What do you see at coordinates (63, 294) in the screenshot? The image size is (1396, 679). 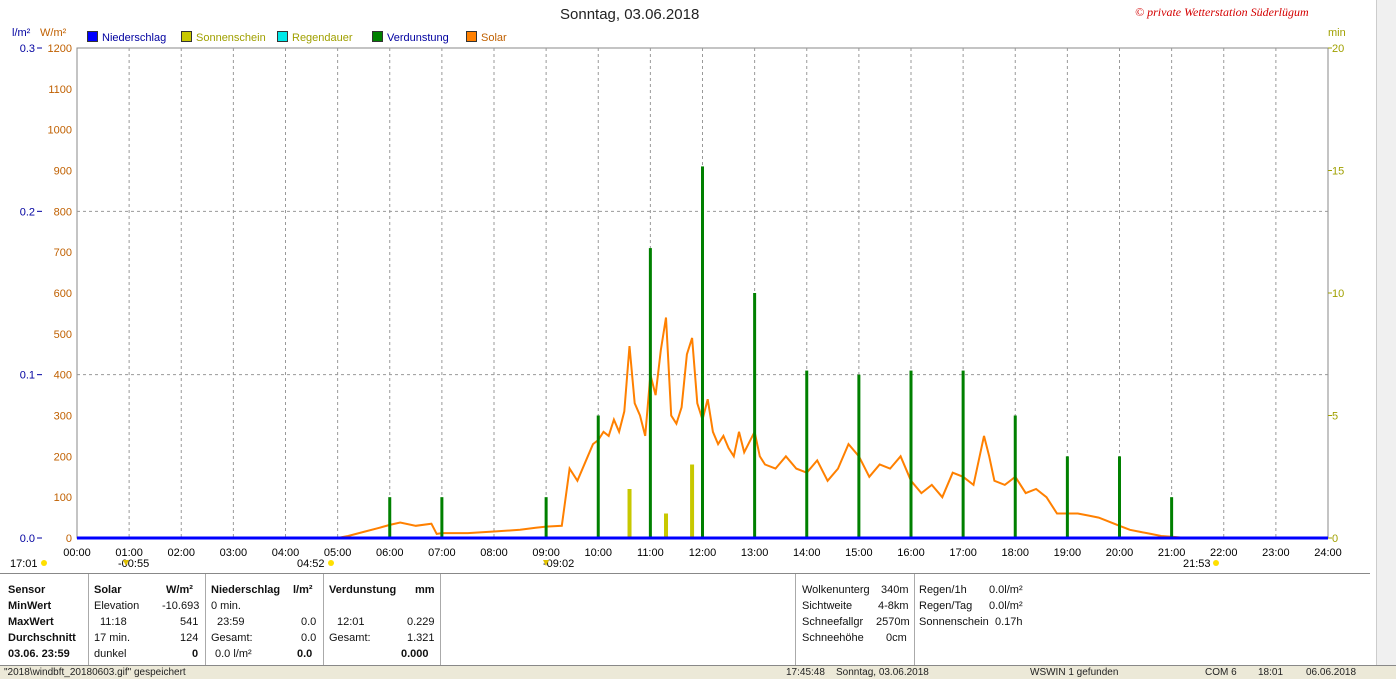 I see `y-tick-solar: 600` at bounding box center [63, 294].